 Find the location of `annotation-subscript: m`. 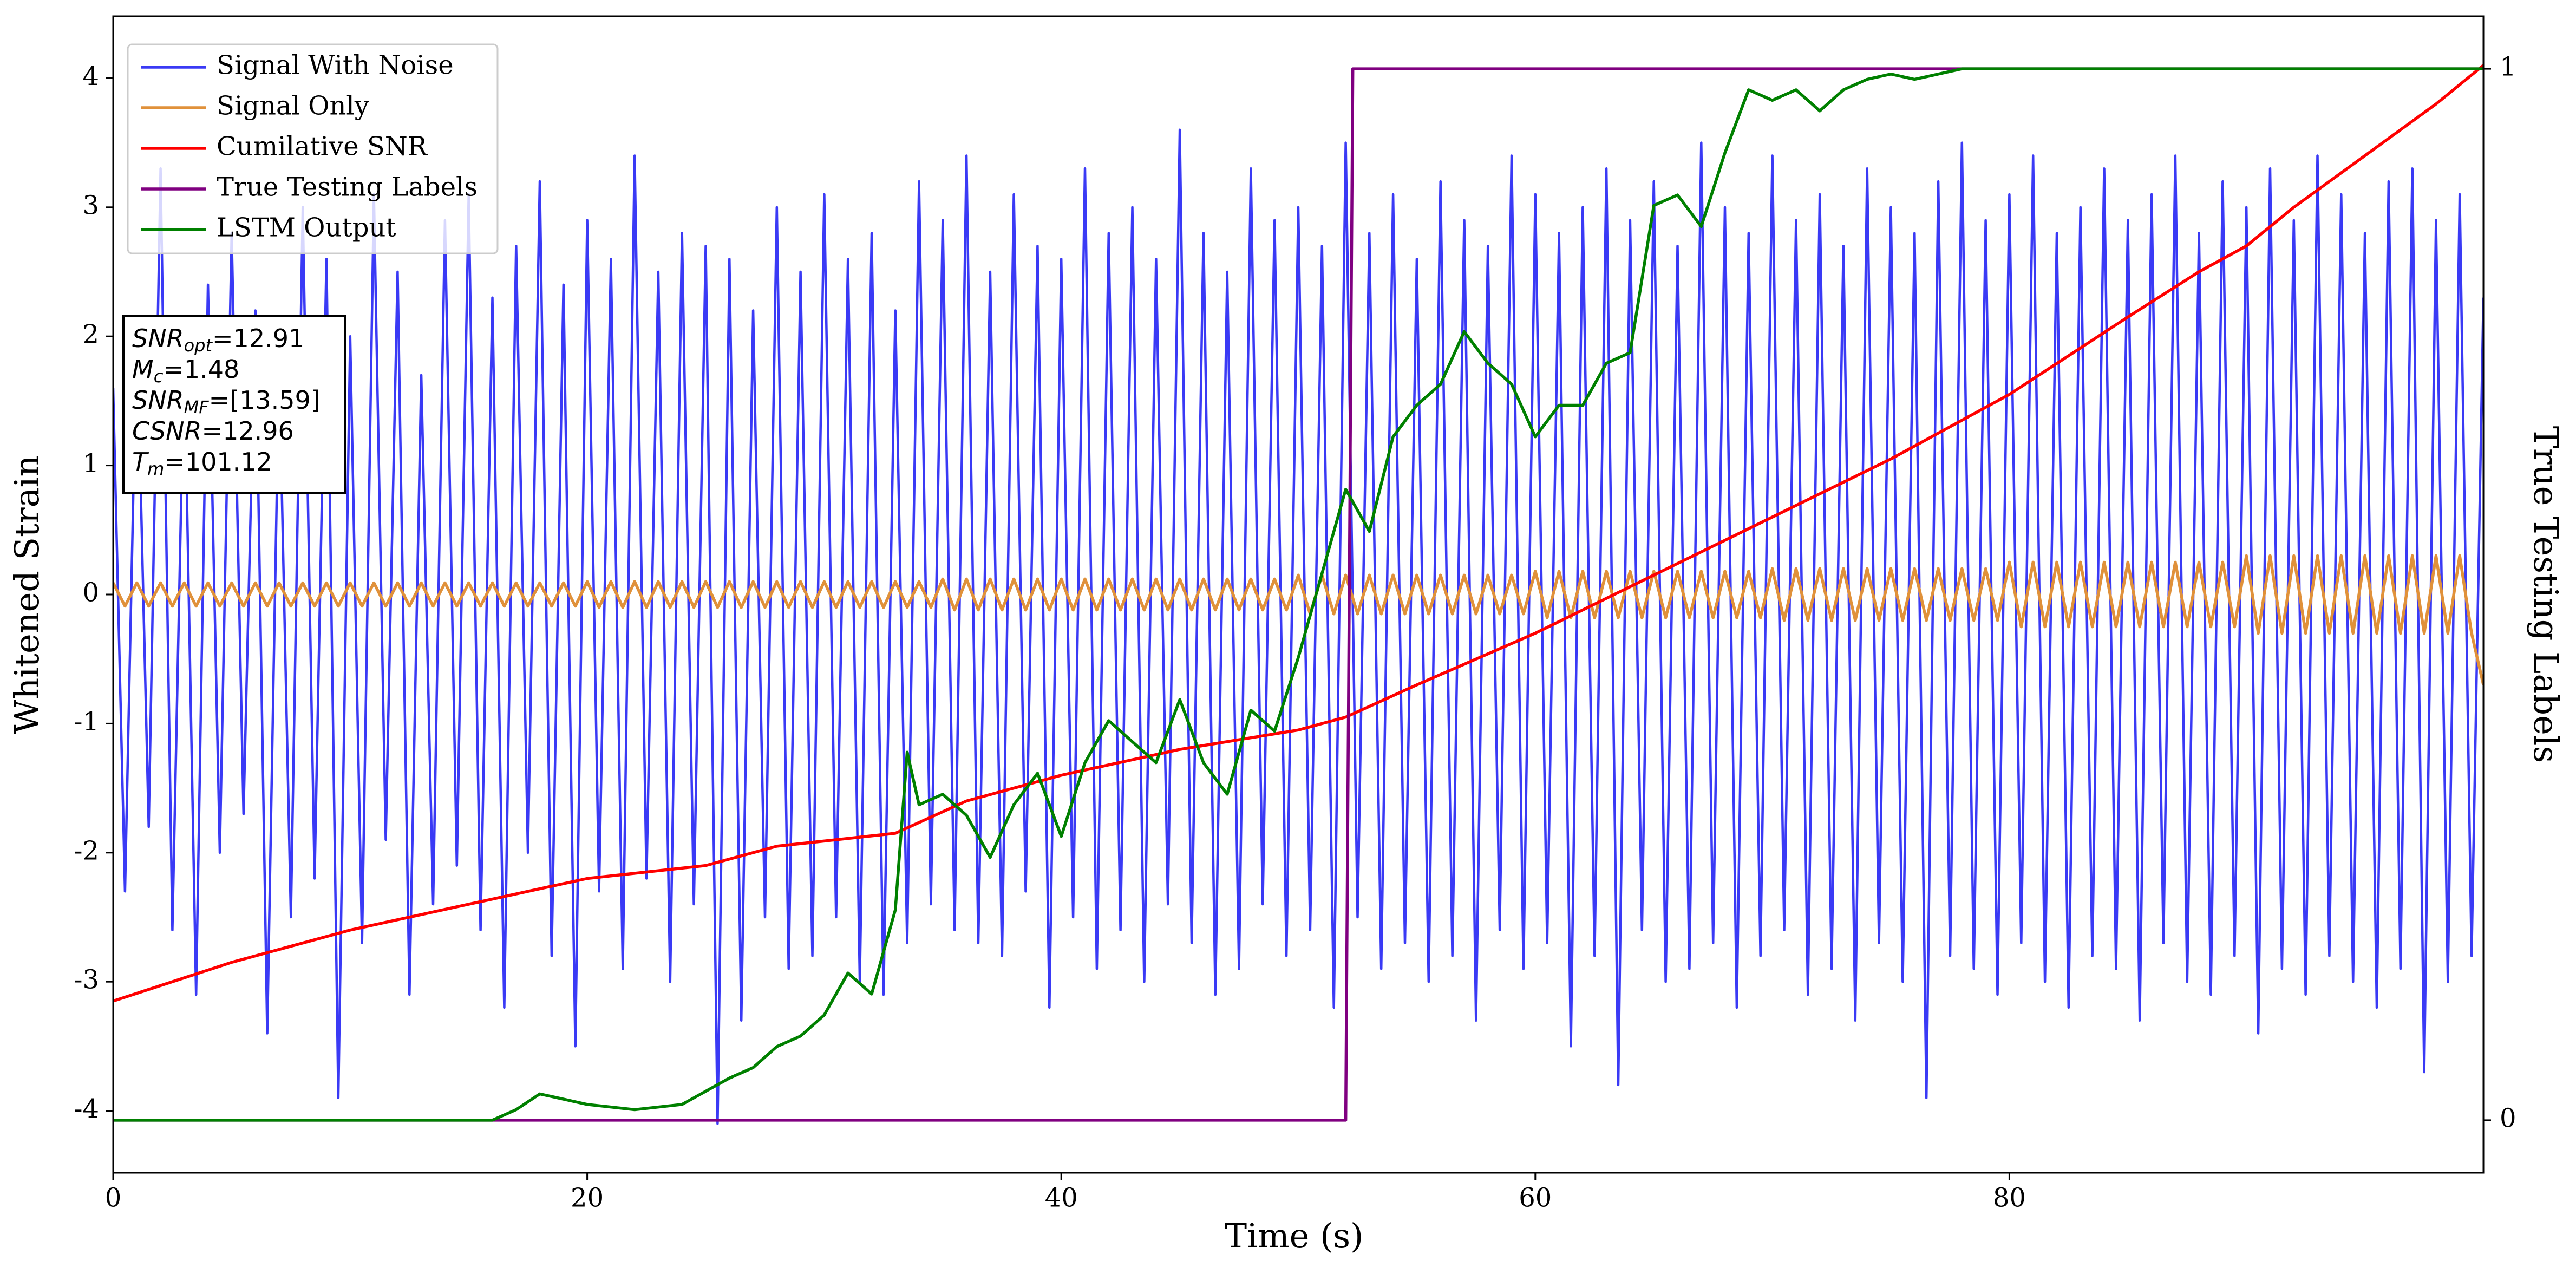

annotation-subscript: m is located at coordinates (155, 469).